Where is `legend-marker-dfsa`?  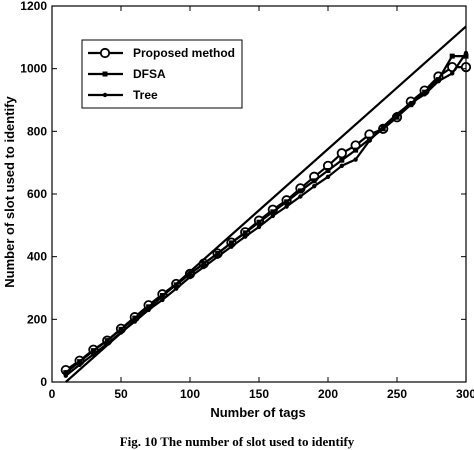 legend-marker-dfsa is located at coordinates (105, 74).